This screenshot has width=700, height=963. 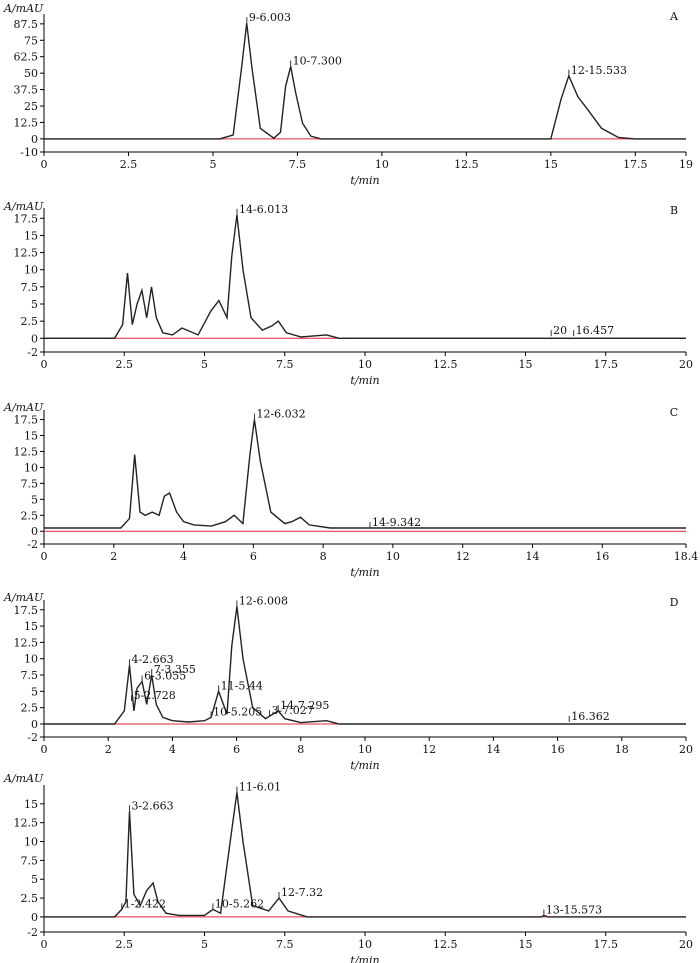 What do you see at coordinates (175, 669) in the screenshot?
I see `peak-label: 7-3.355` at bounding box center [175, 669].